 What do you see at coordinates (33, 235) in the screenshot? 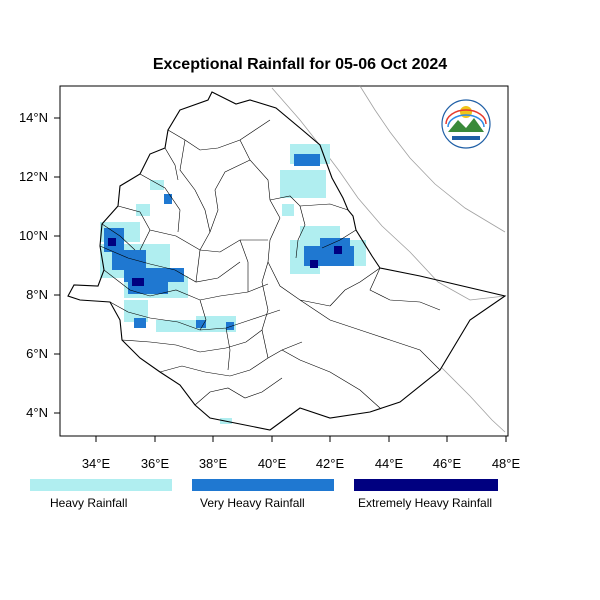
I see `y-tick-label: 10°N` at bounding box center [33, 235].